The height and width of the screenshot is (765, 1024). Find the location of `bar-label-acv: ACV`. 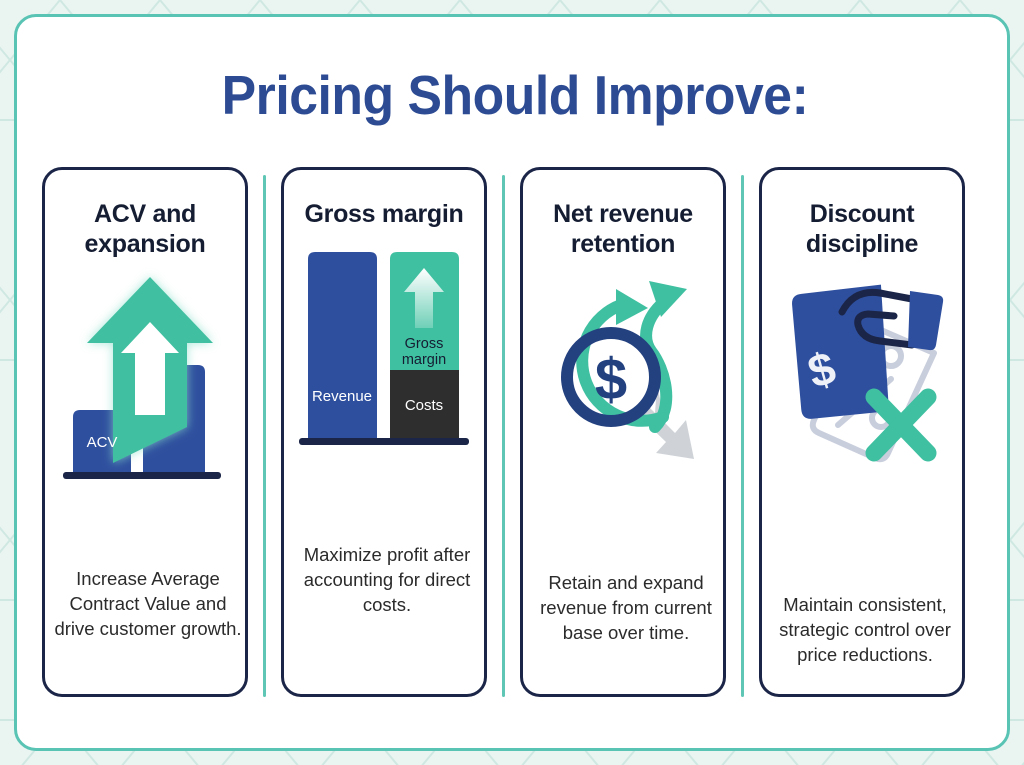

bar-label-acv: ACV is located at coordinates (102, 442).